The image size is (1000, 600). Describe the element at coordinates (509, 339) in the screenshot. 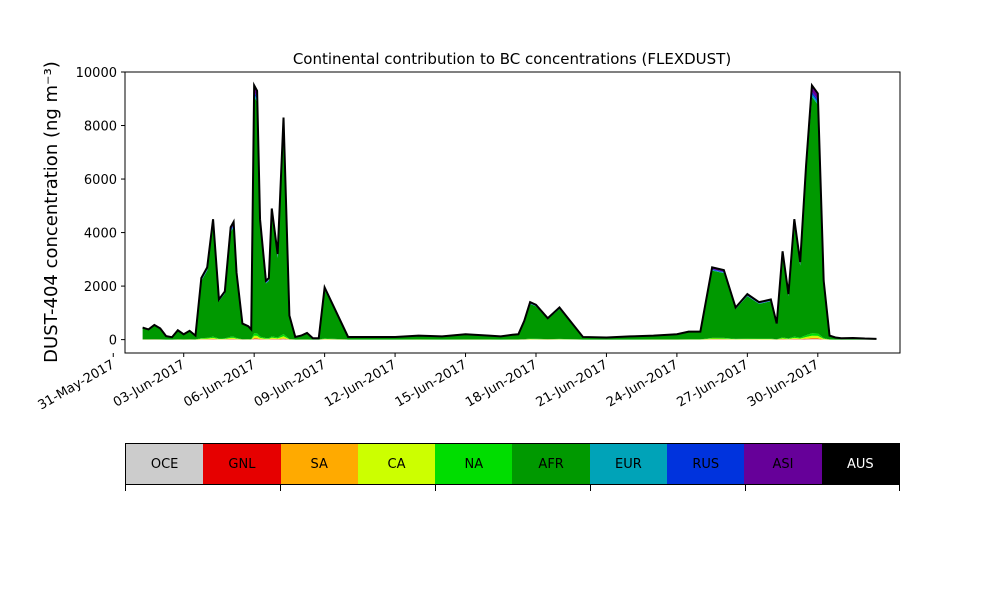

I see `area-oce` at that location.